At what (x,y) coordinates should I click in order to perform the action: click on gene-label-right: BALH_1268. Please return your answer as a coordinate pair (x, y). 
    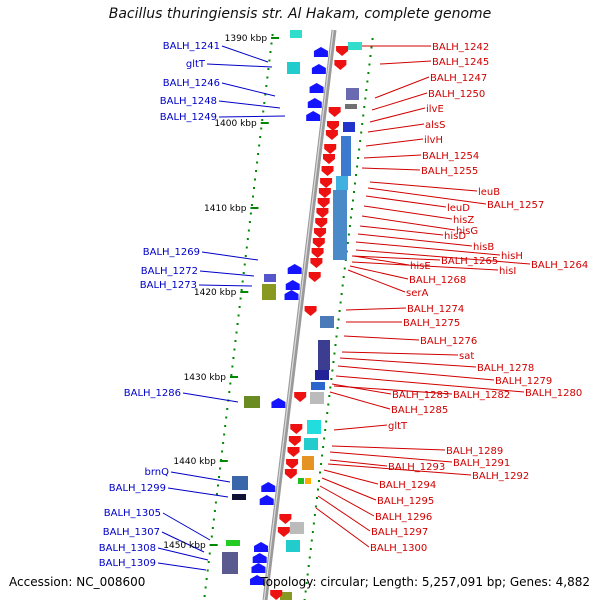
    Looking at the image, I should click on (437, 280).